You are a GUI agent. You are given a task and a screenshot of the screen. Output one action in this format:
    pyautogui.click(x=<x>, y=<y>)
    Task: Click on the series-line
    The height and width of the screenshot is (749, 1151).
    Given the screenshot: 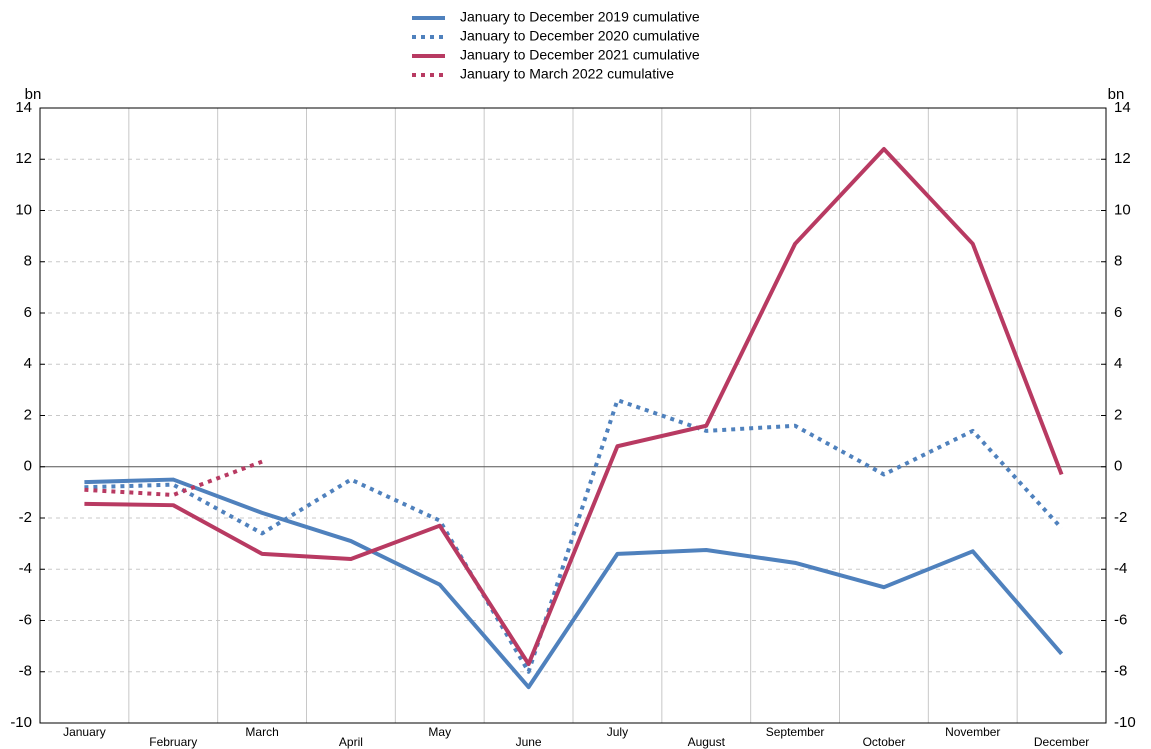 What is the action you would take?
    pyautogui.click(x=173, y=478)
    